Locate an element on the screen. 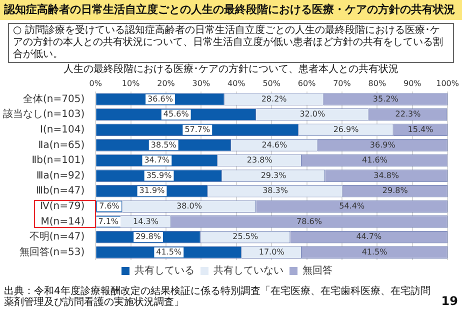 Image resolution: width=462 pixels, height=320 pixels. legend-label: 共有している is located at coordinates (164, 270).